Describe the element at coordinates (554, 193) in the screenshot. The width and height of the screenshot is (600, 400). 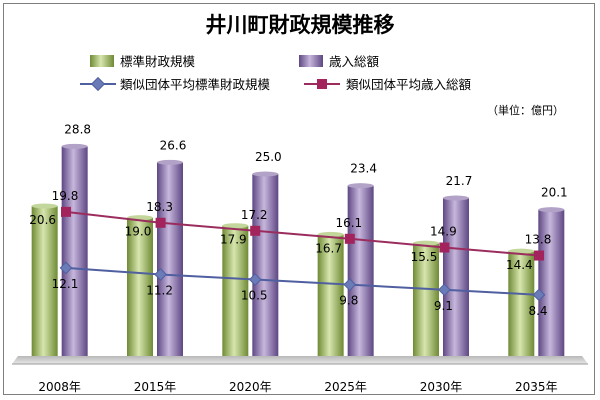
I see `bar-label-revenue-total: 20.1` at that location.